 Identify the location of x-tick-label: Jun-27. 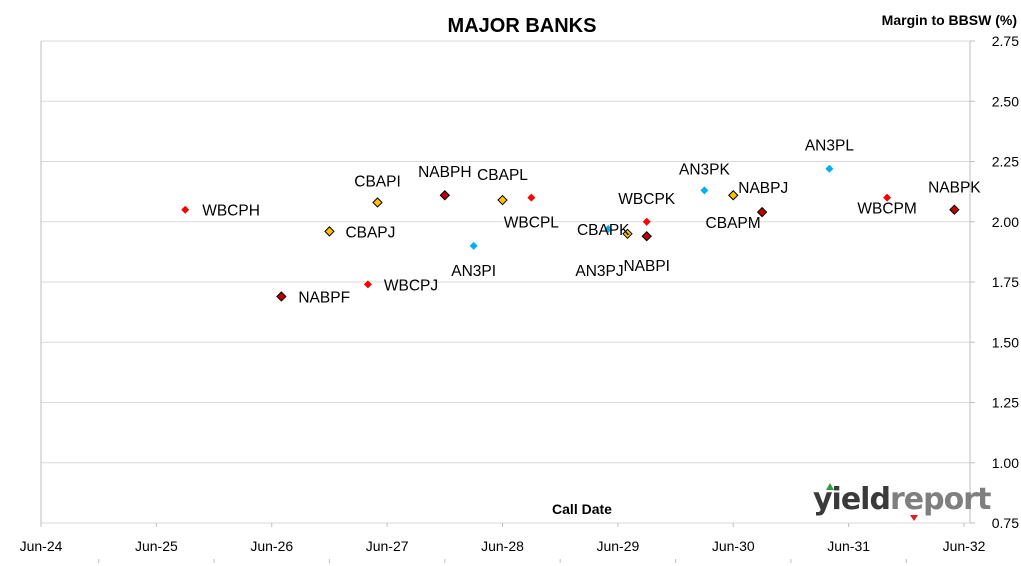
(387, 546).